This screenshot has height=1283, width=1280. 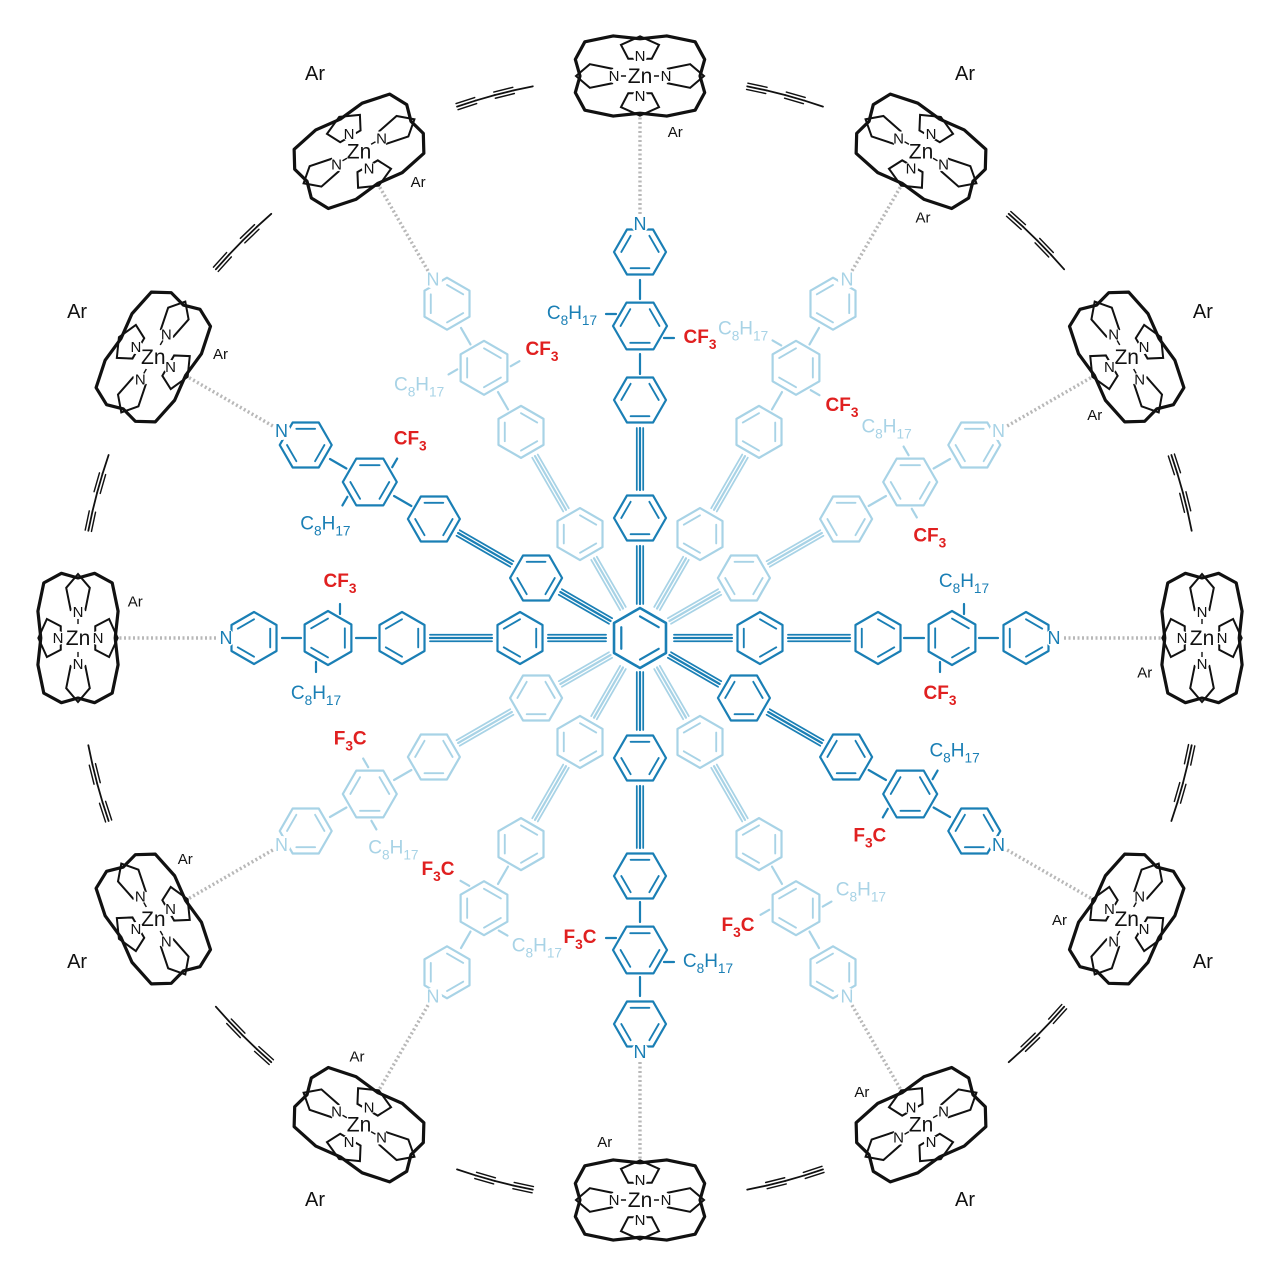 I want to click on aryl-label-inner: Ar, so click(x=135, y=602).